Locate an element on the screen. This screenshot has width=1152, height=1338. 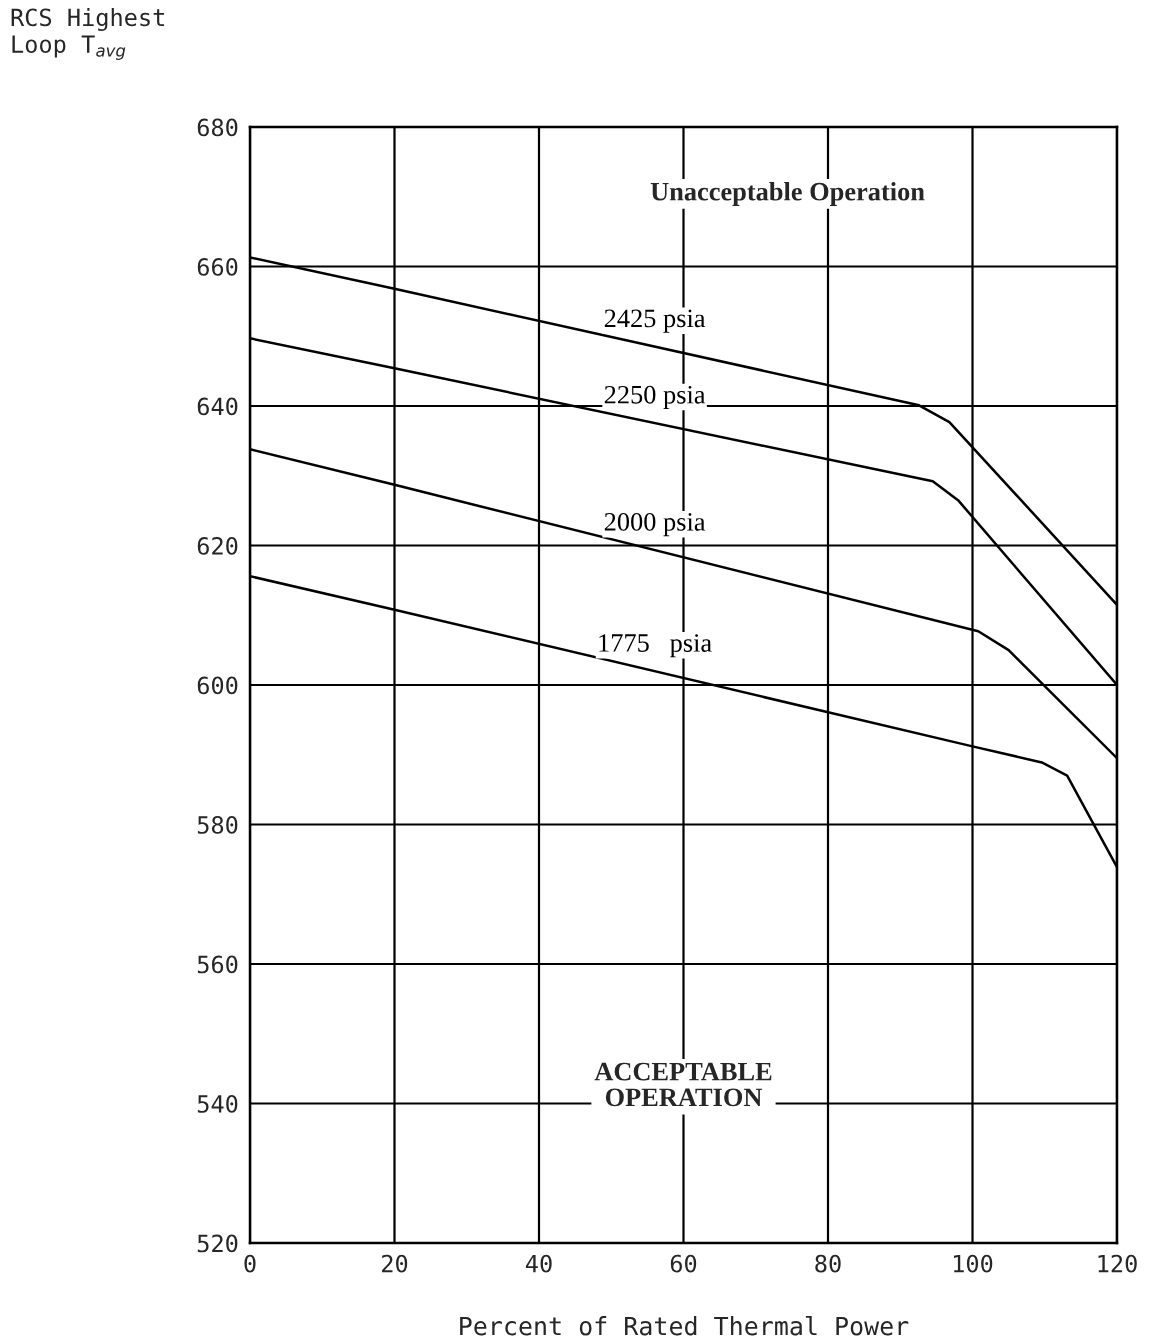
y-tick-label: 560 is located at coordinates (217, 964).